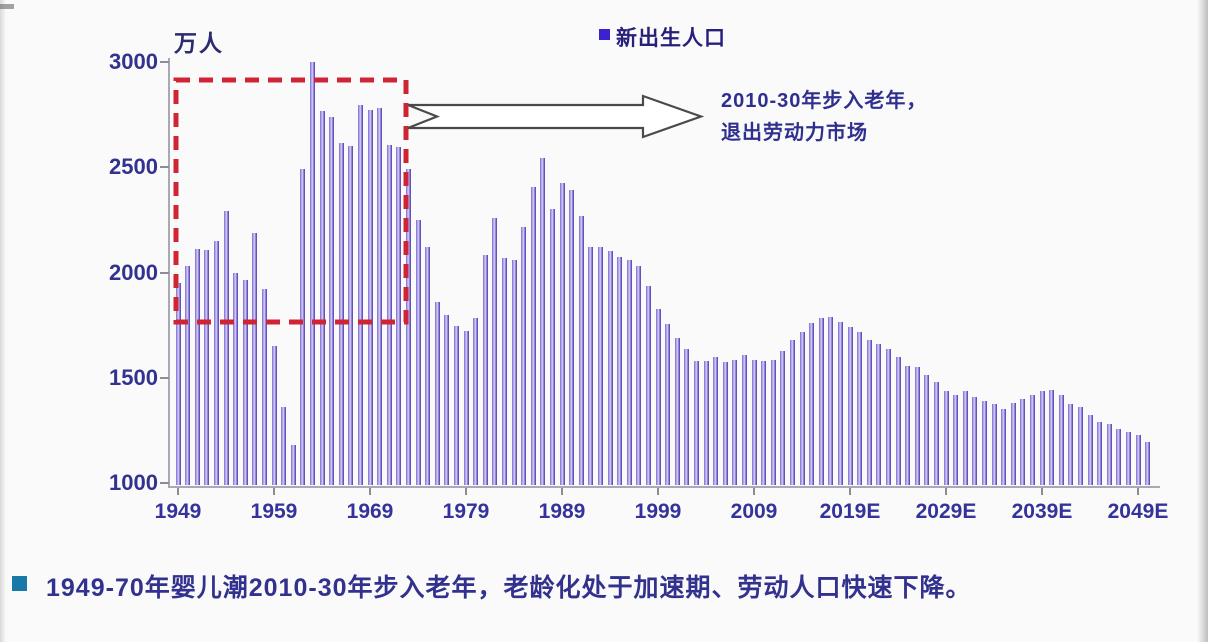  Describe the element at coordinates (860, 408) in the screenshot. I see `bar-2020` at that location.